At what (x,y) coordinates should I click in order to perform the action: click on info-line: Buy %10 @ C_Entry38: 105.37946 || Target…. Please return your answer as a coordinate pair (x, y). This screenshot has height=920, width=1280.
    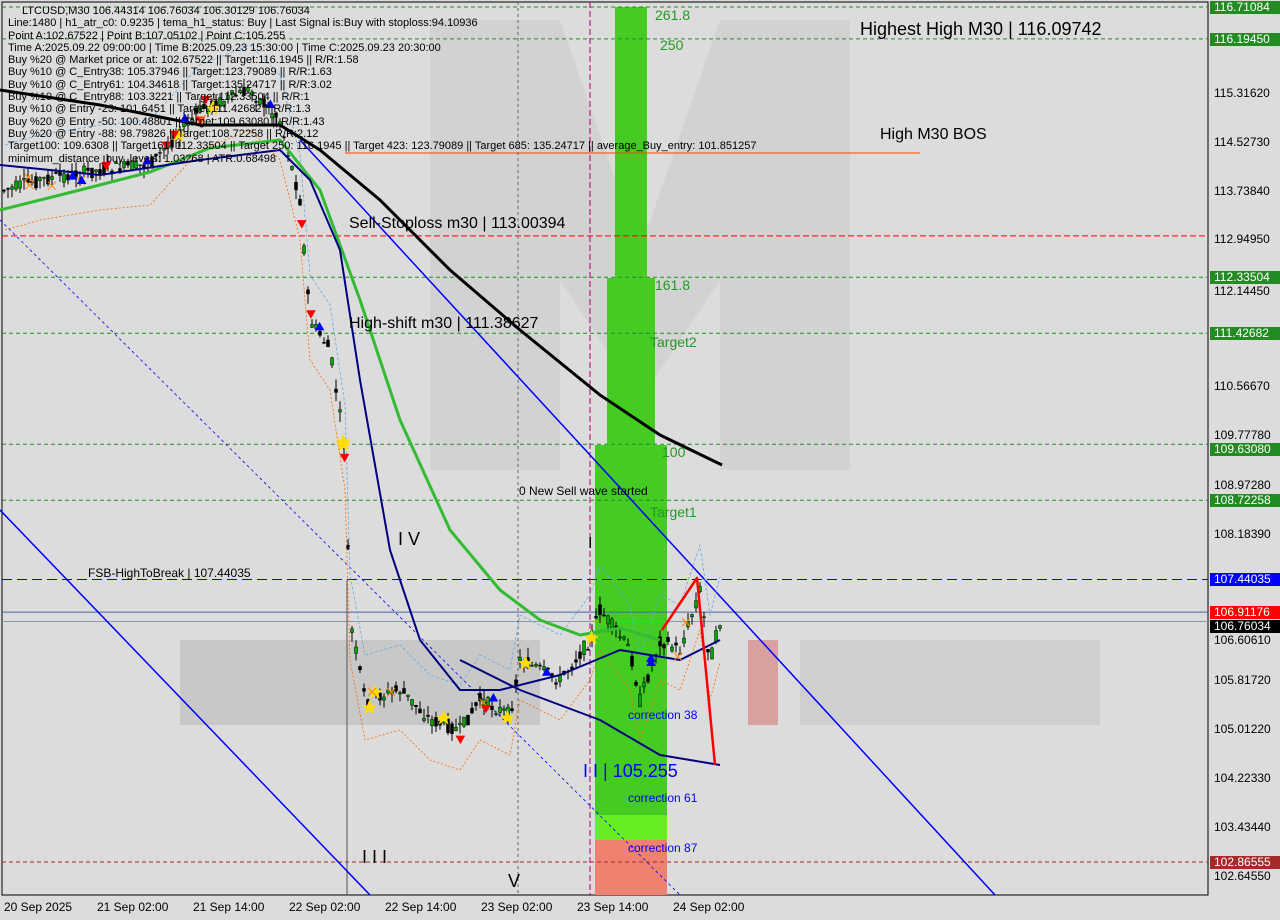
    Looking at the image, I should click on (170, 72).